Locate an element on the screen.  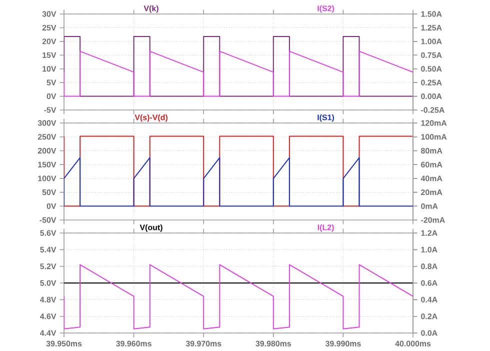
line-series is located at coordinates (238, 297).